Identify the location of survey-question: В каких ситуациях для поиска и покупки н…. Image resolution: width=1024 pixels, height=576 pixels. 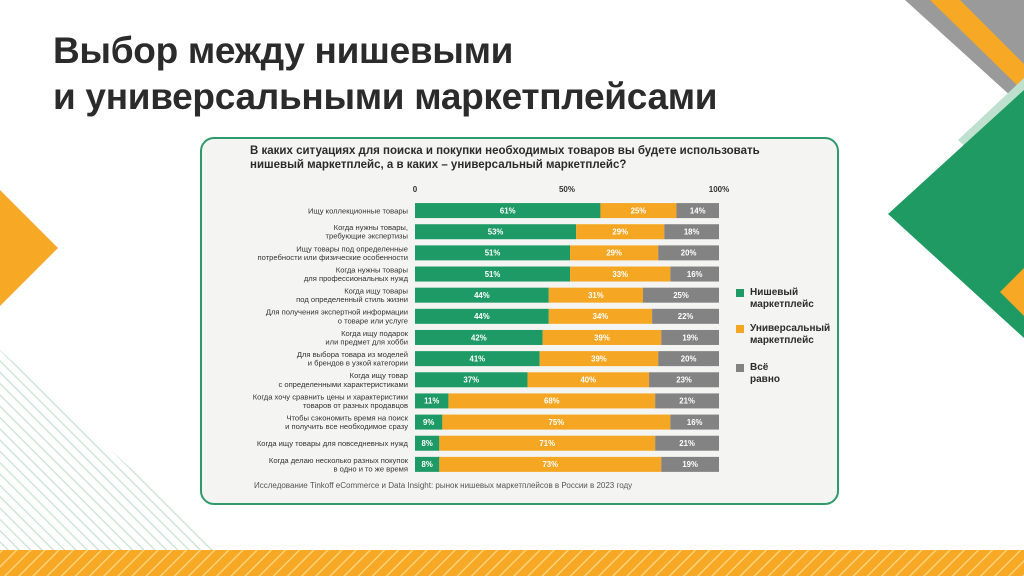
(520, 158).